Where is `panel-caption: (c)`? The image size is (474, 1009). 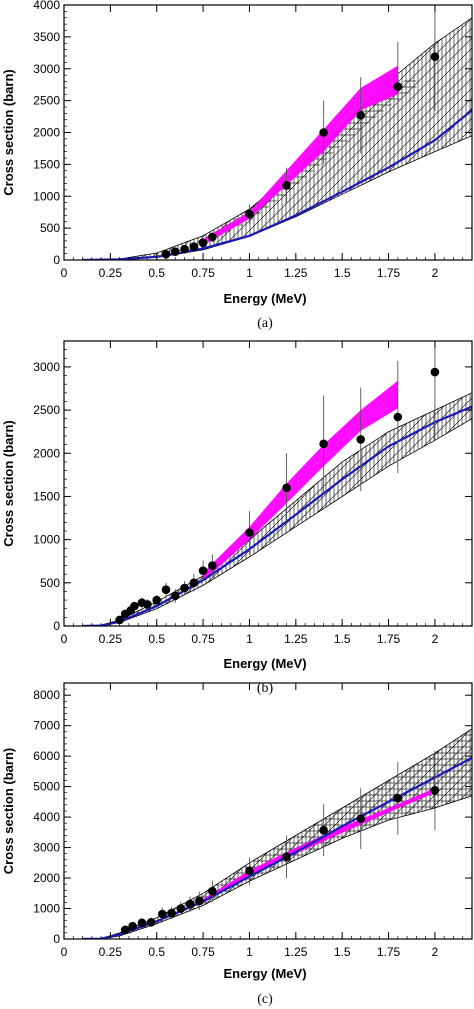 panel-caption: (c) is located at coordinates (265, 999).